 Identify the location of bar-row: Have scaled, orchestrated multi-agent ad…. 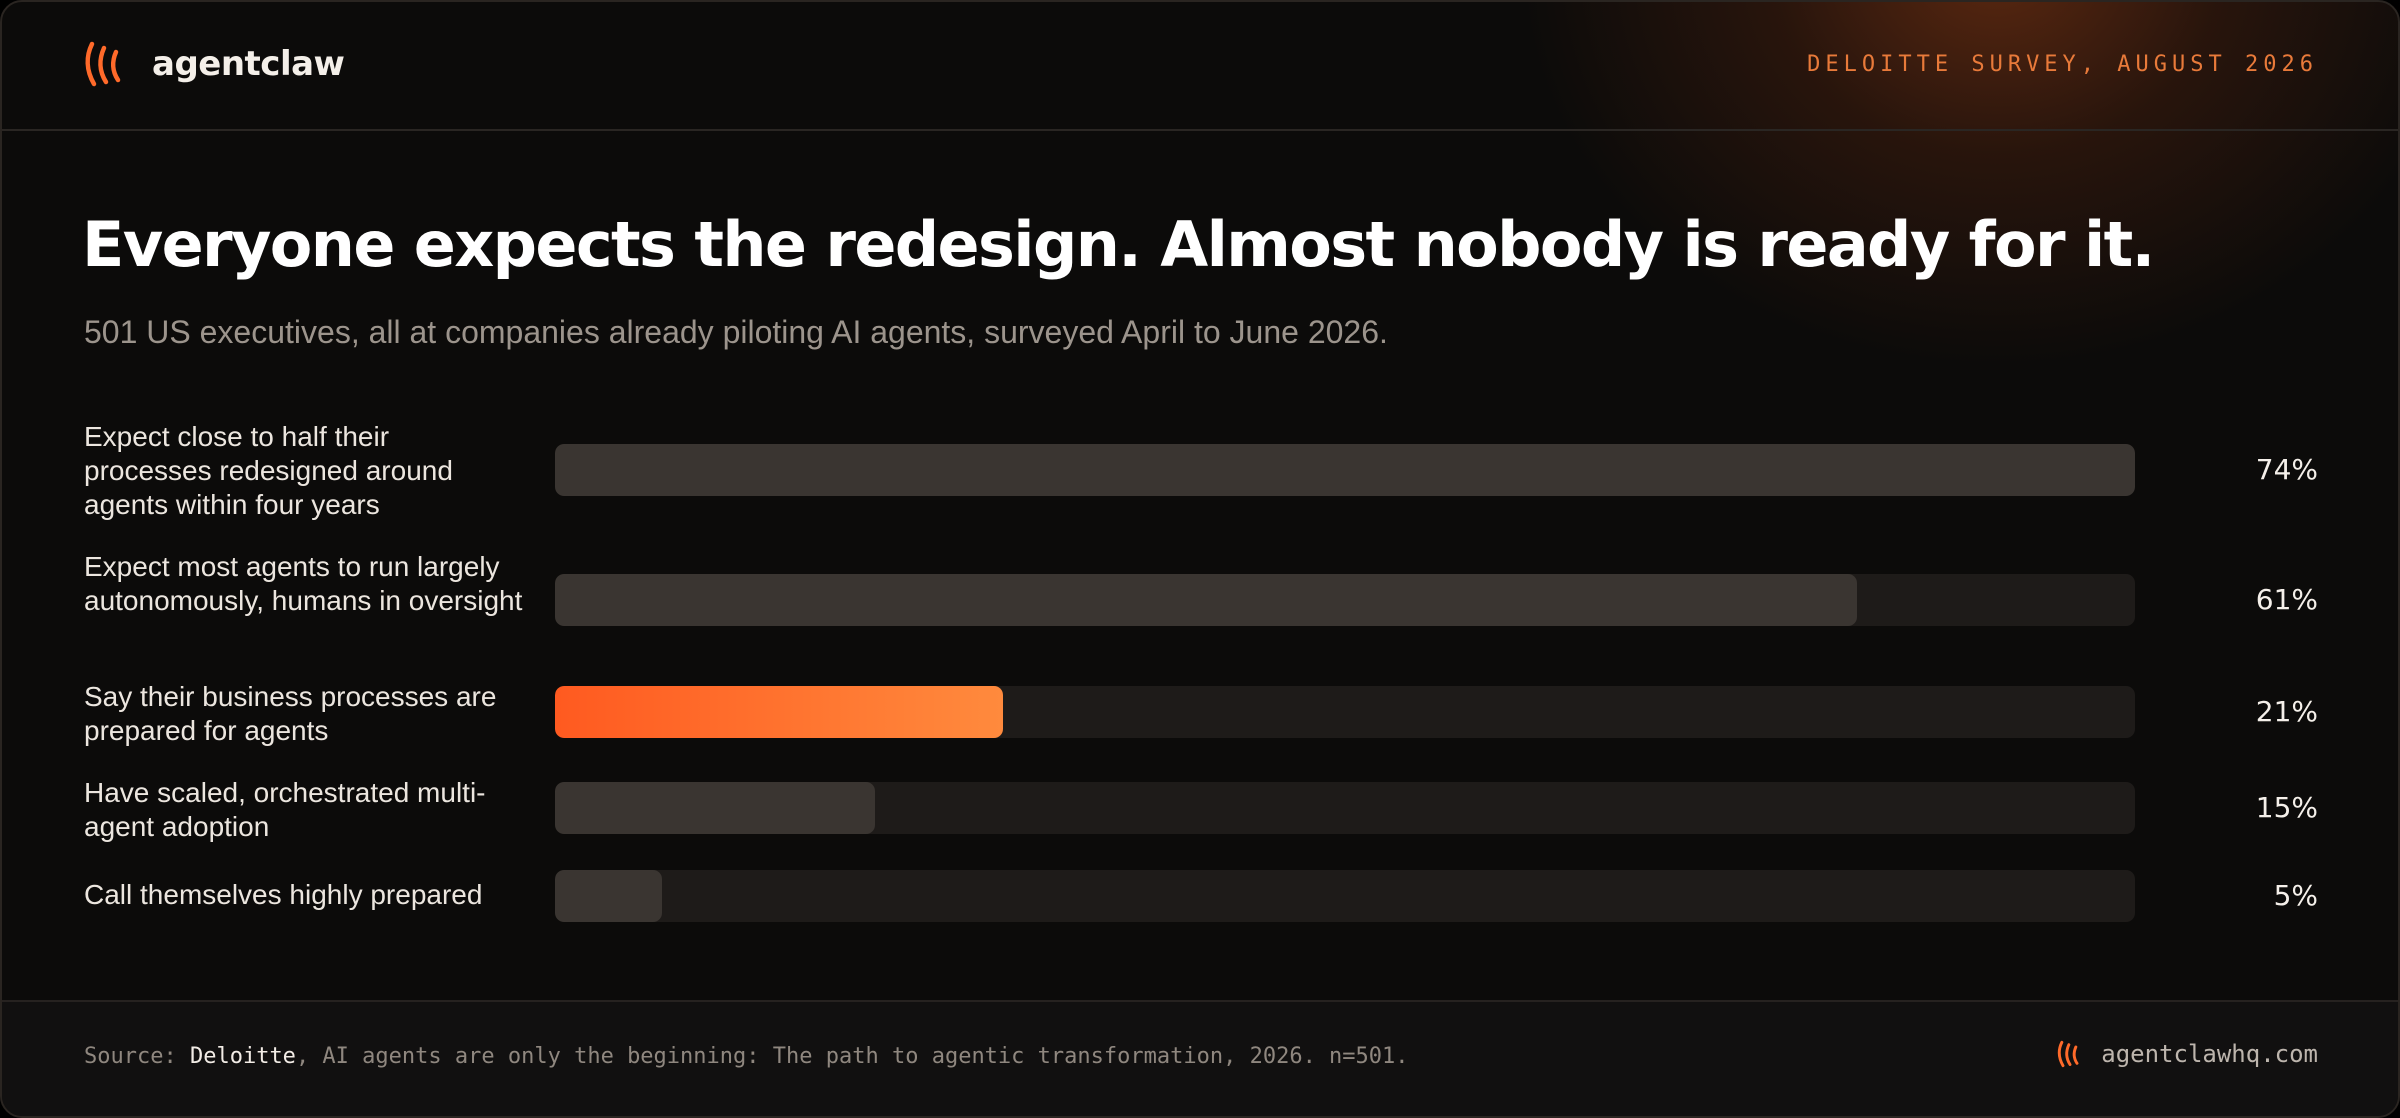
(1200, 811).